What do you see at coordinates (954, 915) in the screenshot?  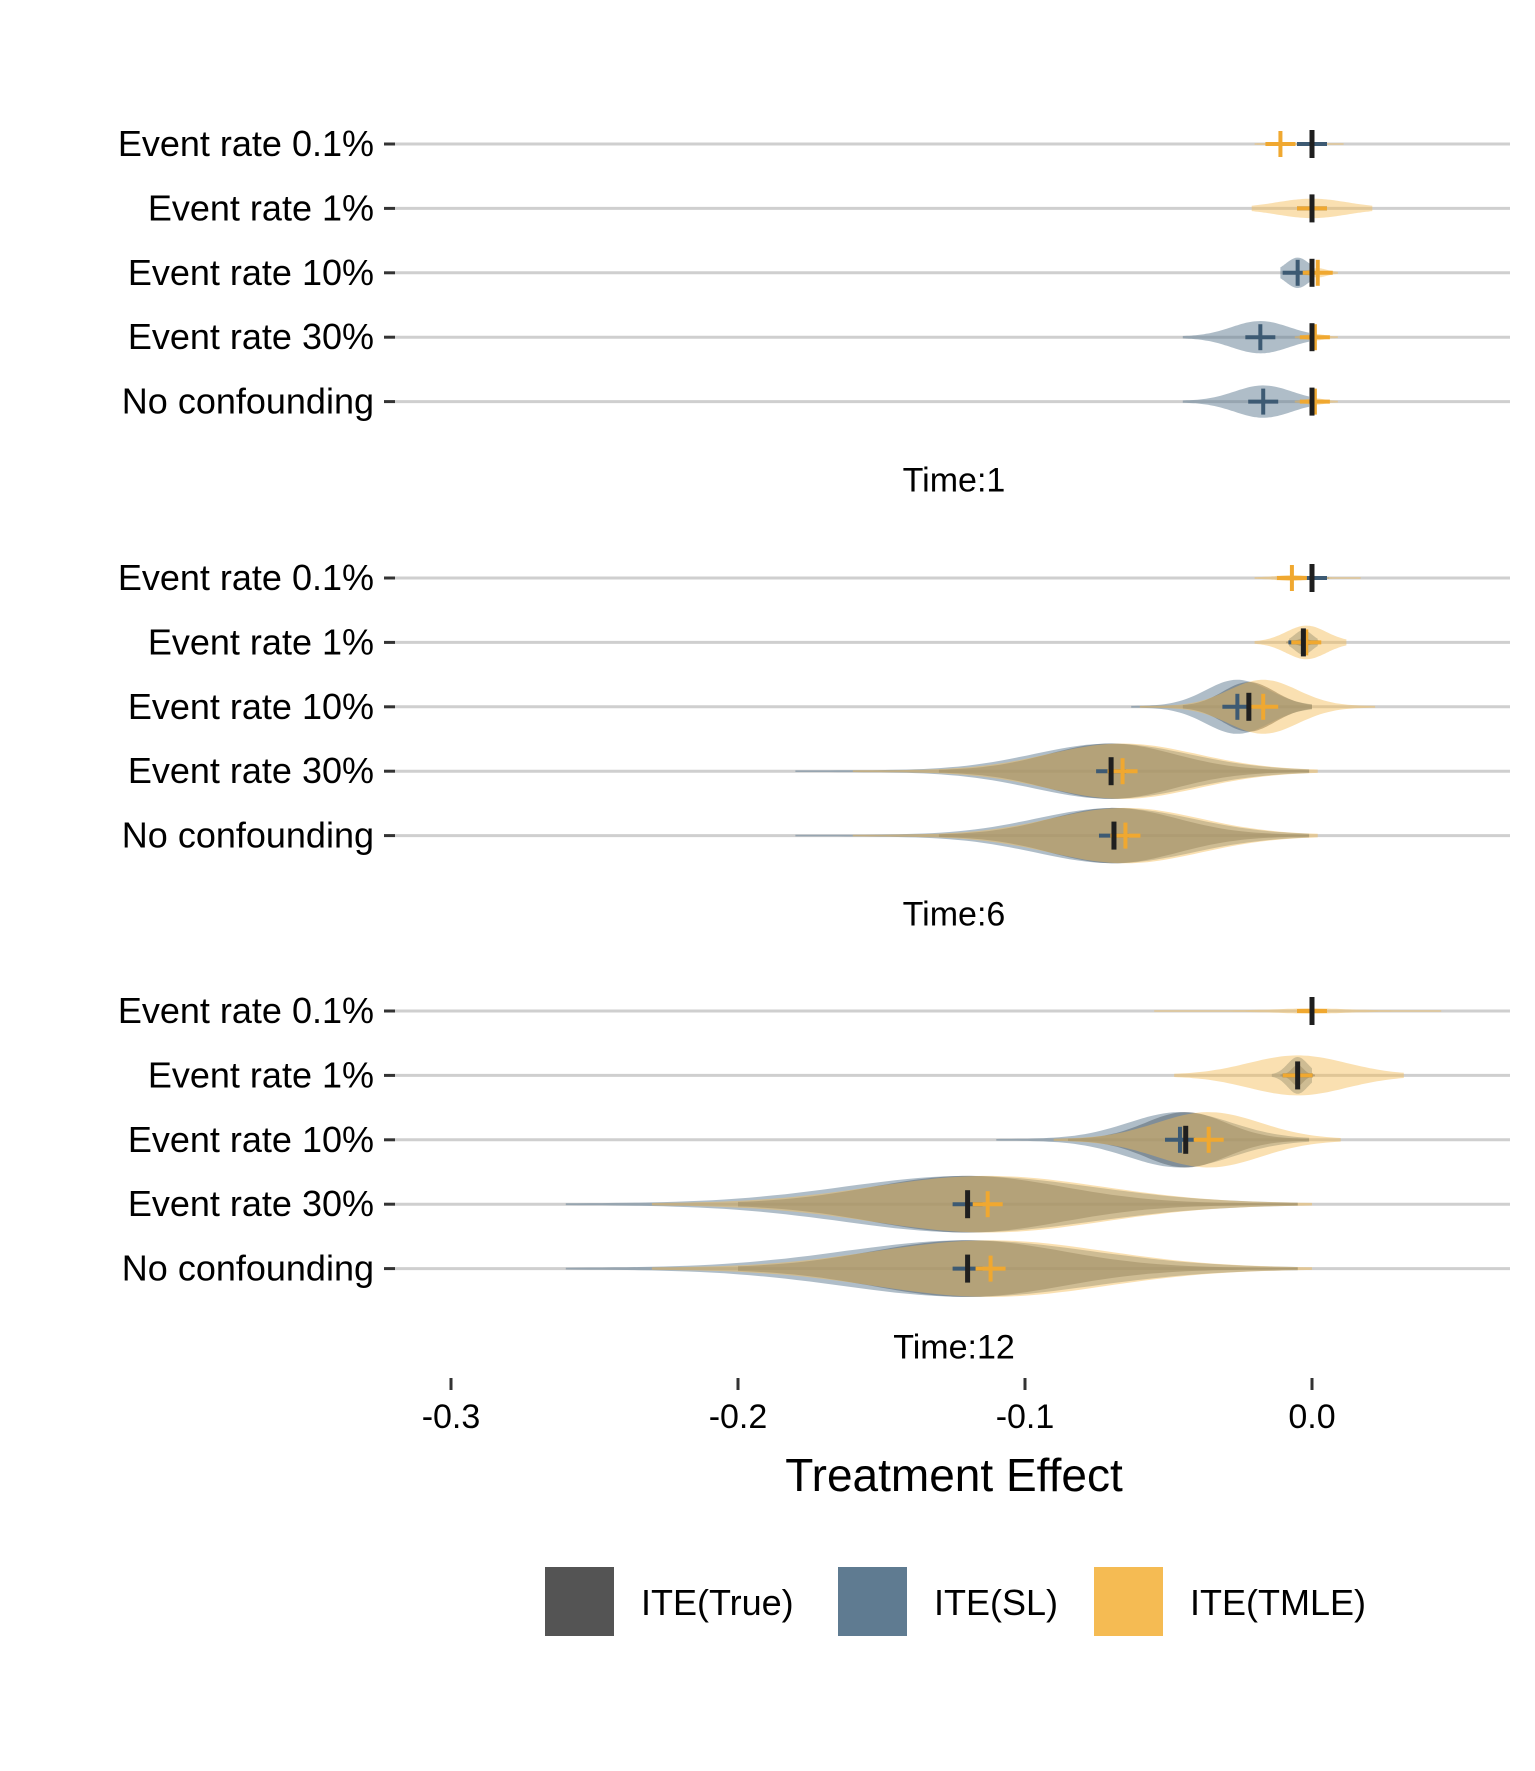 I see `panel-label: Time:6` at bounding box center [954, 915].